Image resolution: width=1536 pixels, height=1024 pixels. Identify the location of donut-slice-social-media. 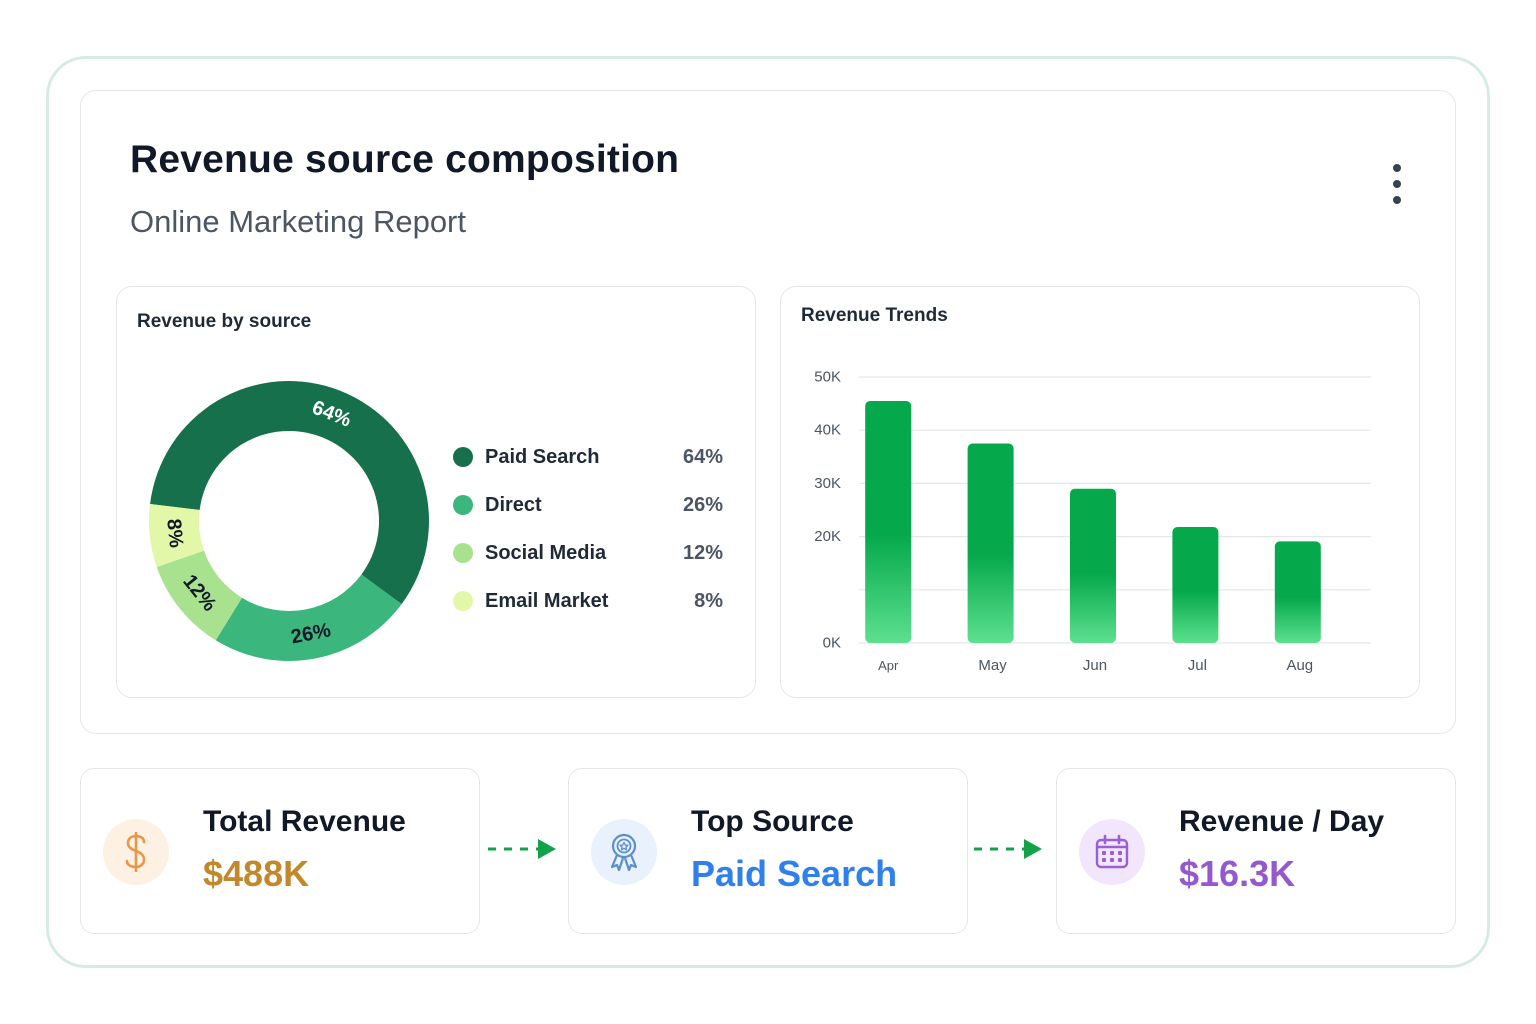
(199, 595).